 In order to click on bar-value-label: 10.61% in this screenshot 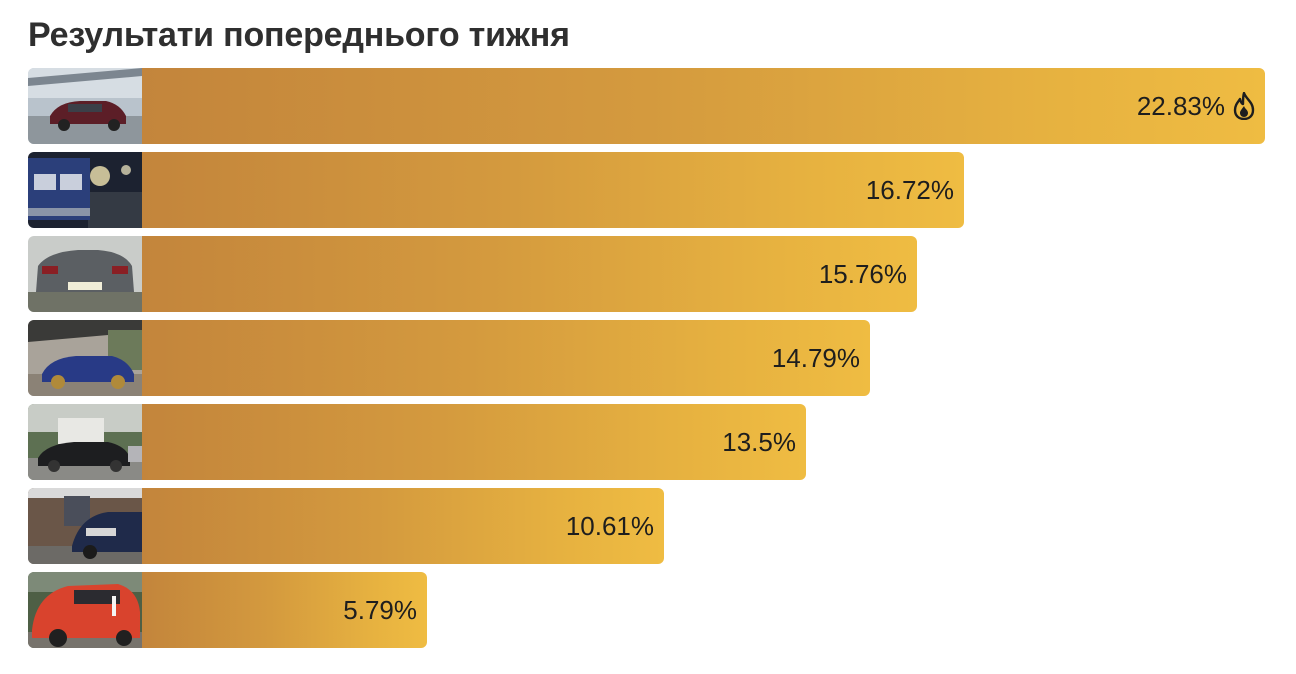, I will do `click(609, 525)`.